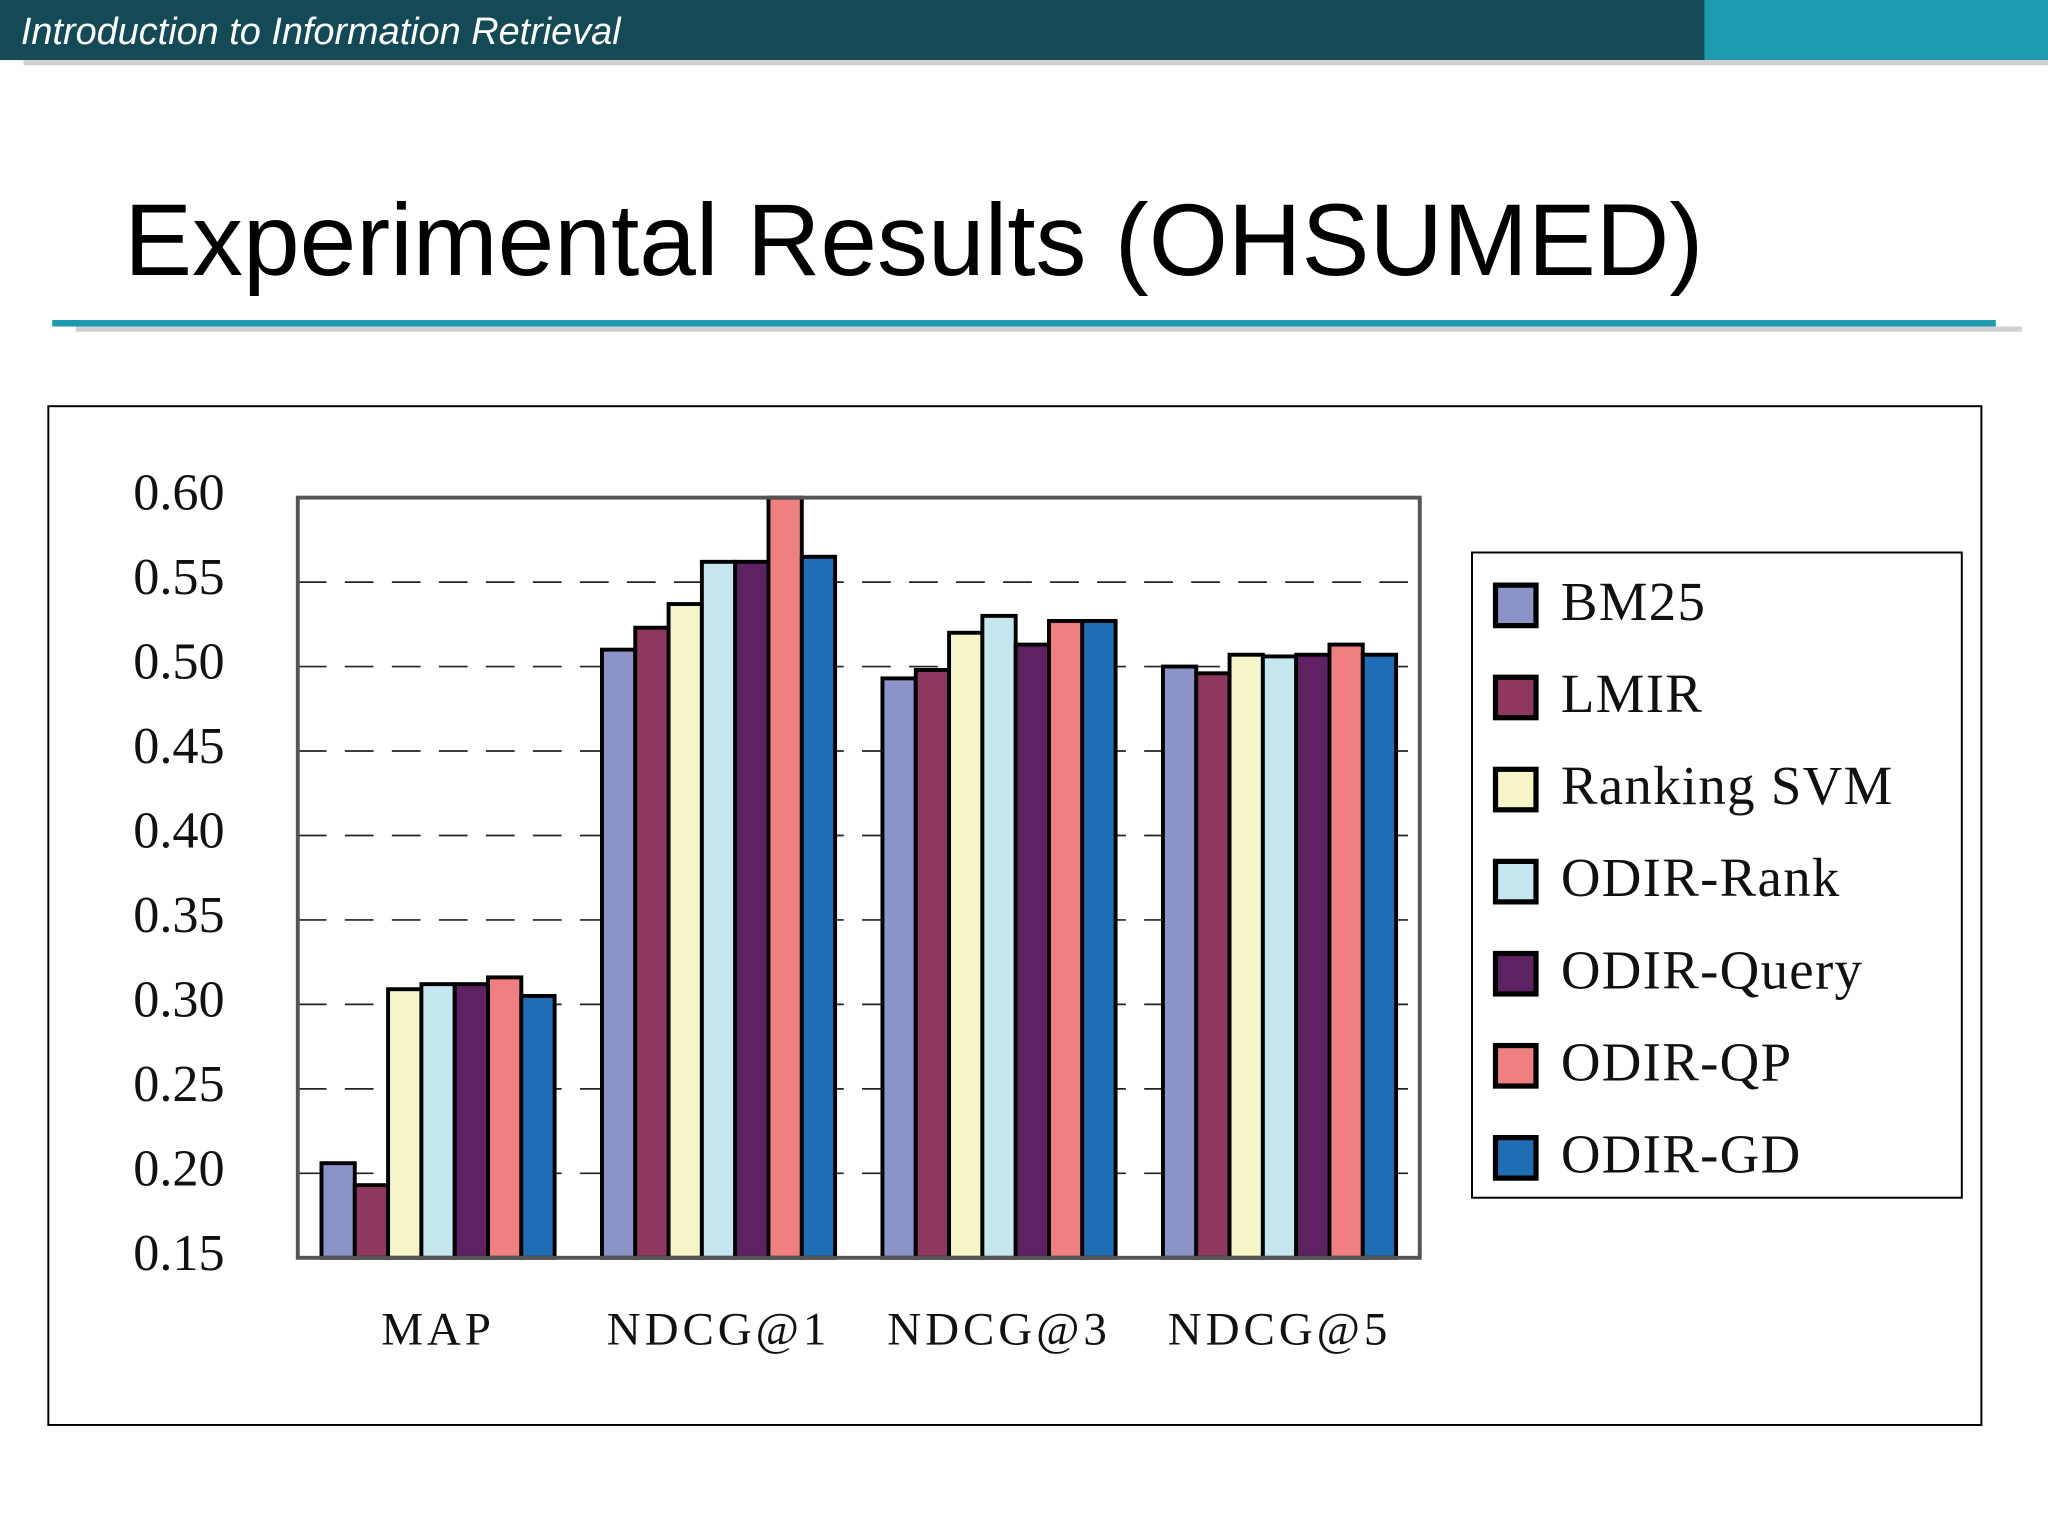  I want to click on y-tick-label: 0.30, so click(178, 999).